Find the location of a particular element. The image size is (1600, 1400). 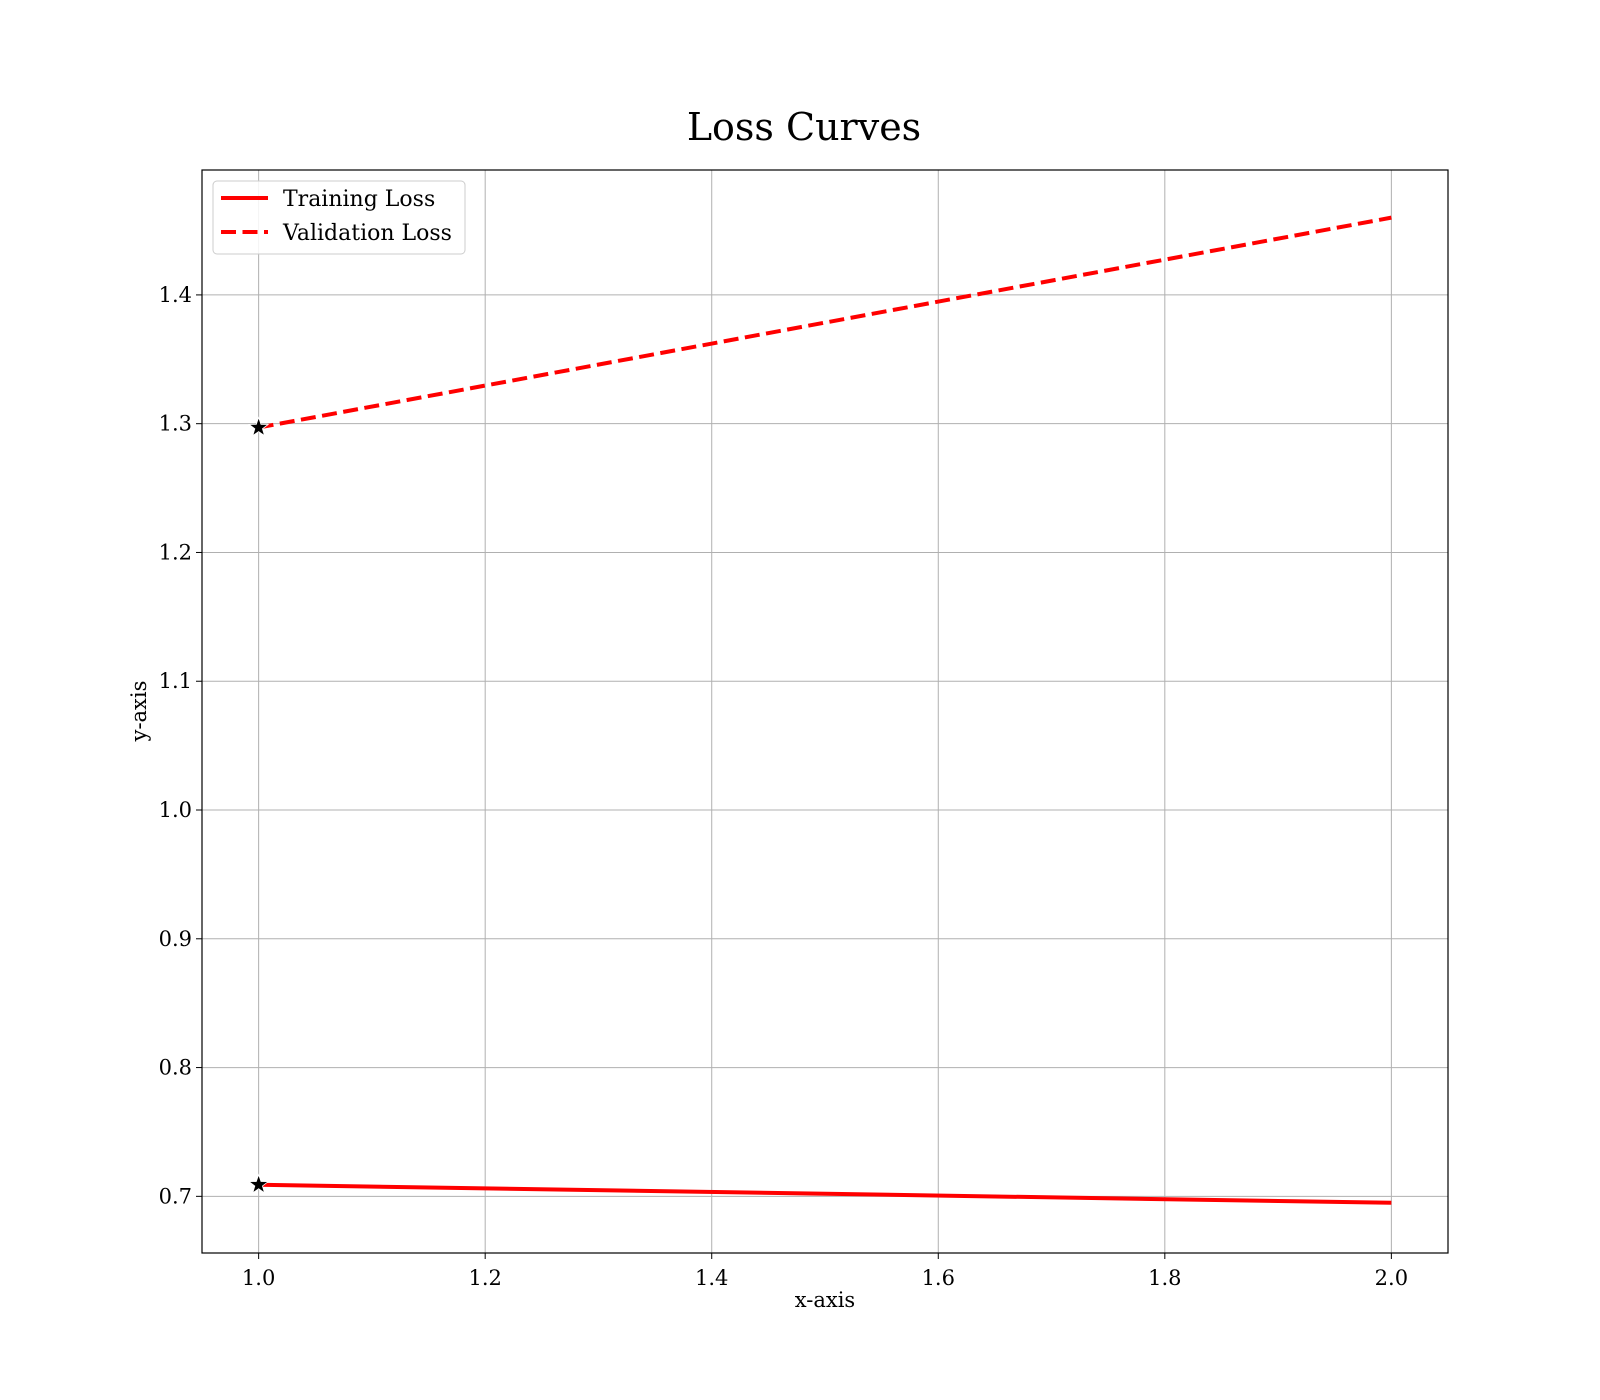

x-axis-label: x-axis is located at coordinates (825, 1300).